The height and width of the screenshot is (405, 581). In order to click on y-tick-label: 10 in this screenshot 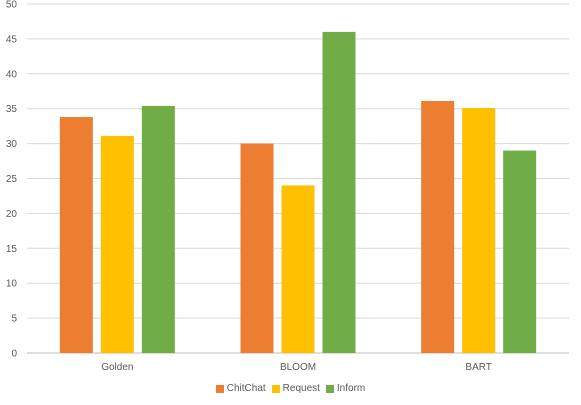, I will do `click(12, 284)`.